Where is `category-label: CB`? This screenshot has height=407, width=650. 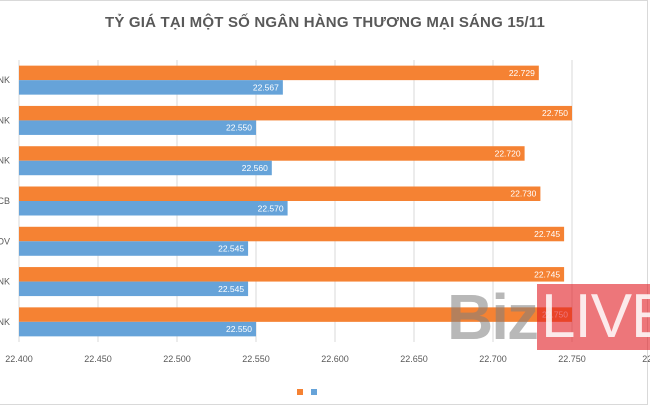
category-label: CB is located at coordinates (5, 201).